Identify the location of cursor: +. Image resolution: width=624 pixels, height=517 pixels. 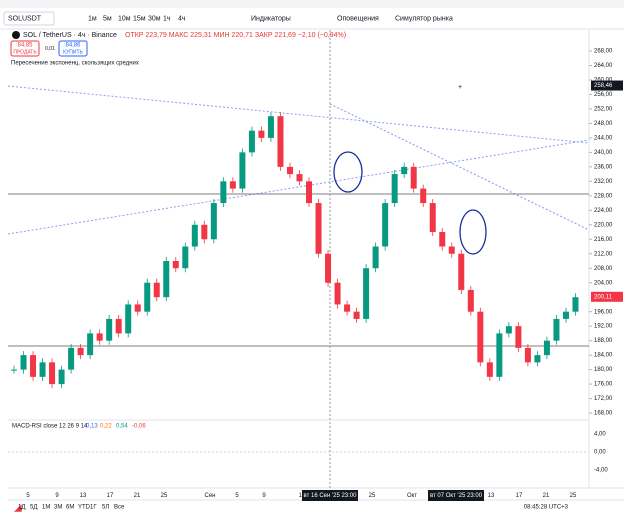
(460, 87).